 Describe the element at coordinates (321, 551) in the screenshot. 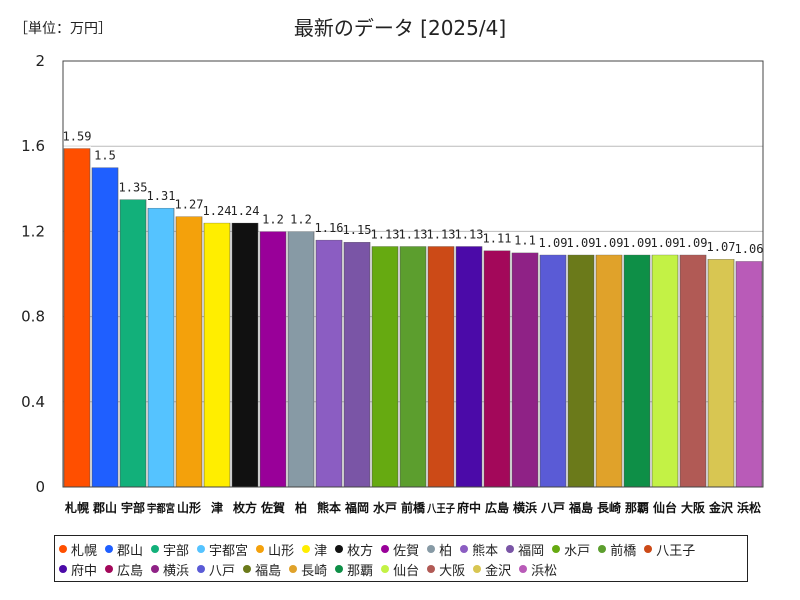

I see `legend-label: 津` at that location.